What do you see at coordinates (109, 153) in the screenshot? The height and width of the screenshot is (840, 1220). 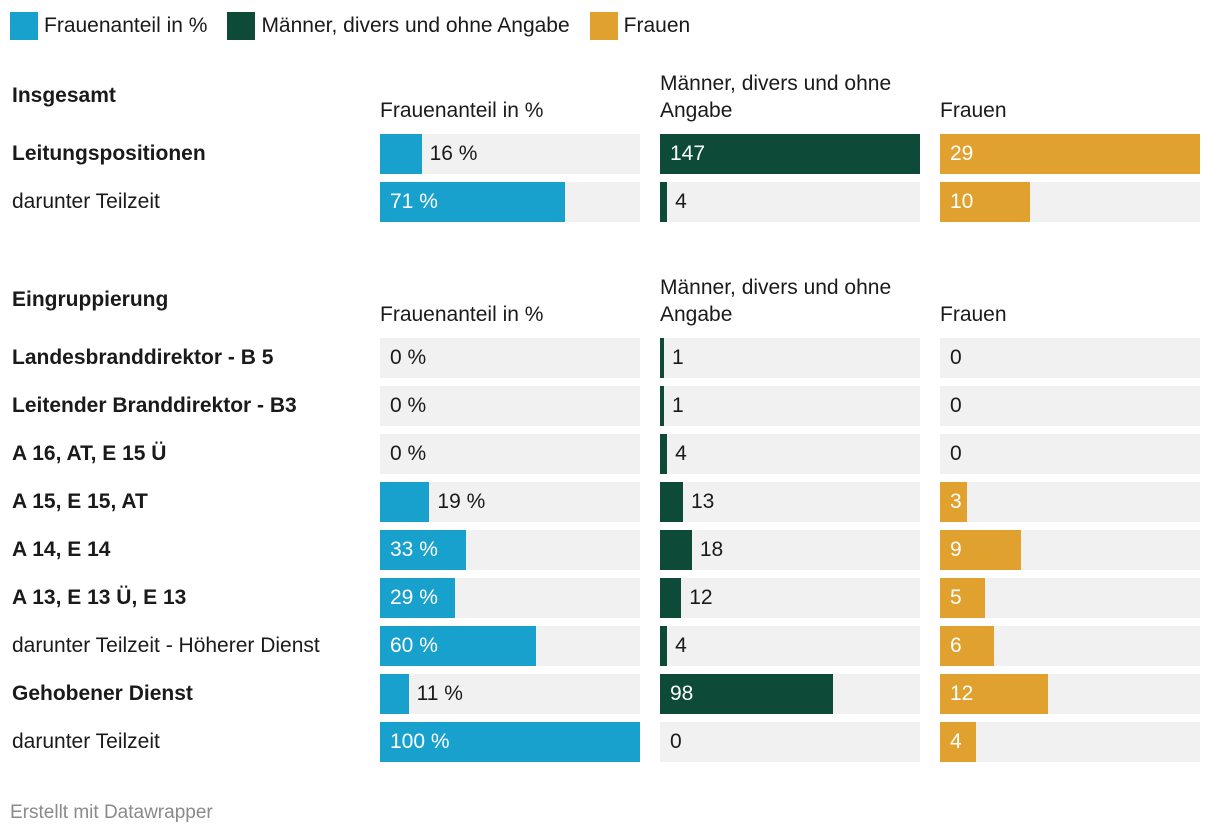 I see `row-label: Leitungspositionen` at bounding box center [109, 153].